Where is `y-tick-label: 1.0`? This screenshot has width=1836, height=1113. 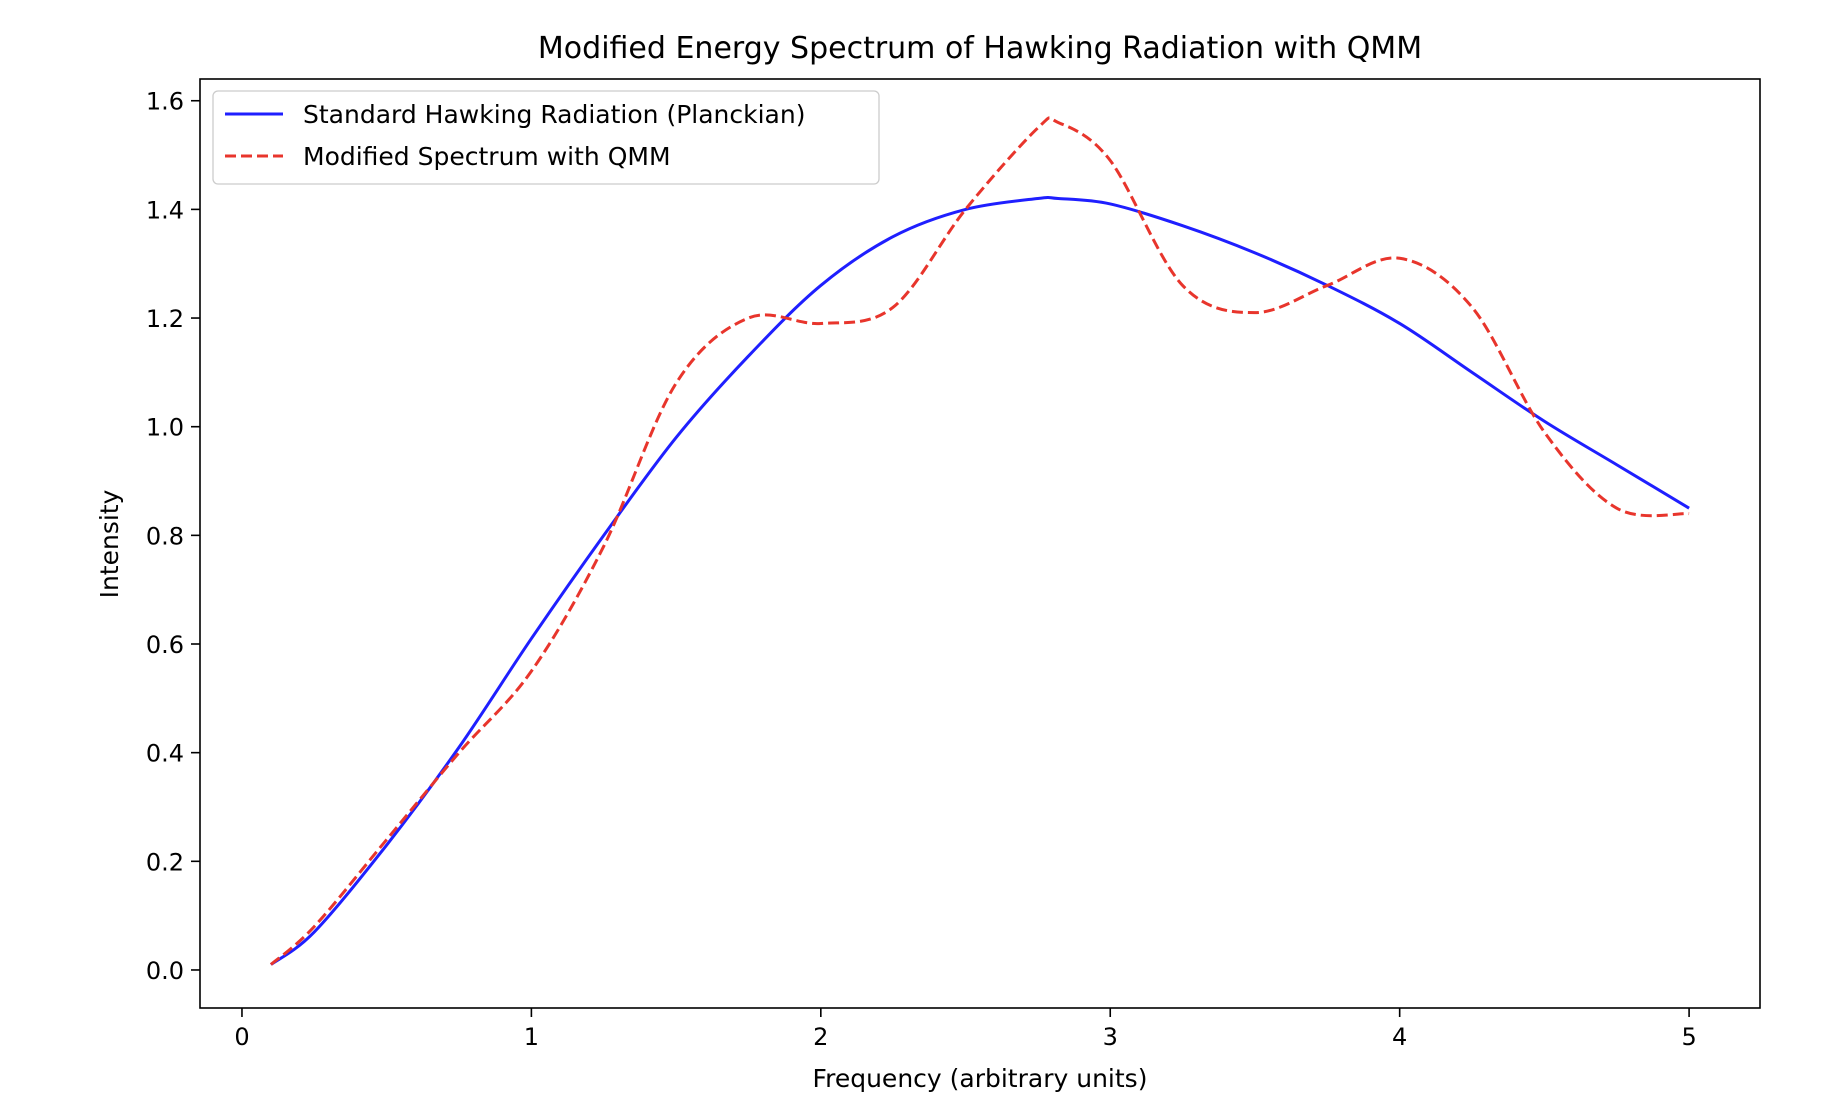 y-tick-label: 1.0 is located at coordinates (165, 428).